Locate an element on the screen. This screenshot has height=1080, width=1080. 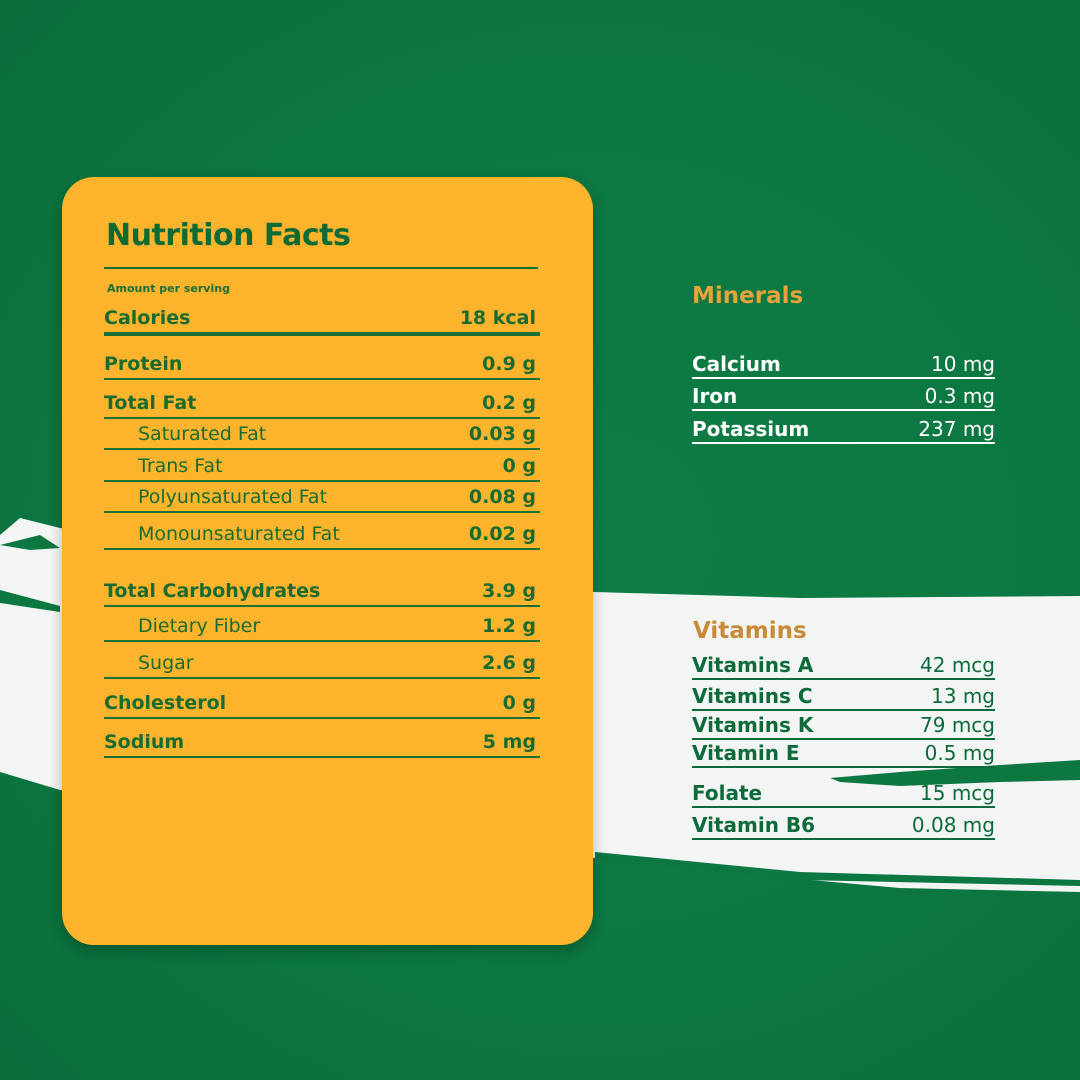
row-monounsaturated-fat: Monounsaturated Fat 0.02 g is located at coordinates (322, 533).